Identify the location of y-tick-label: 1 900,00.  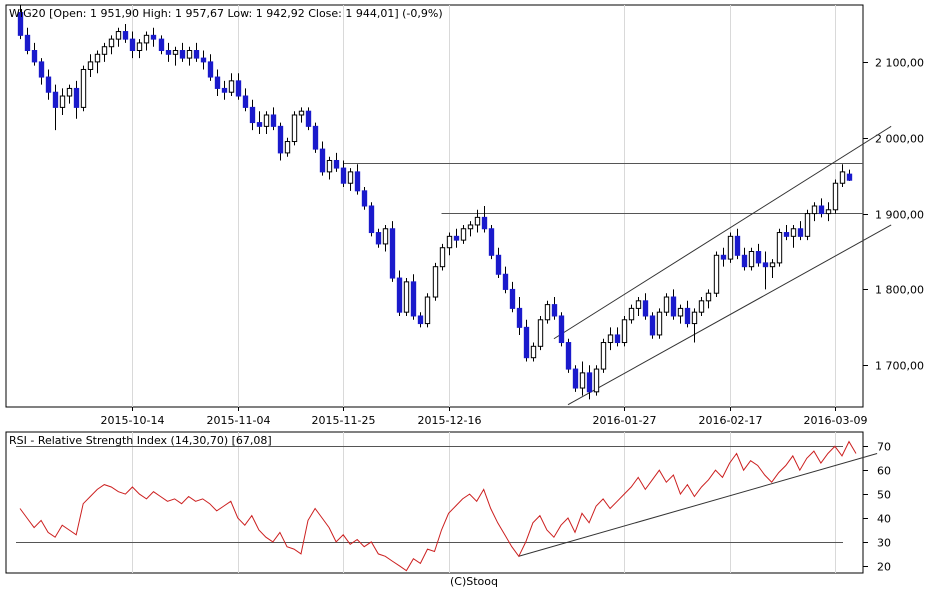
(899, 215).